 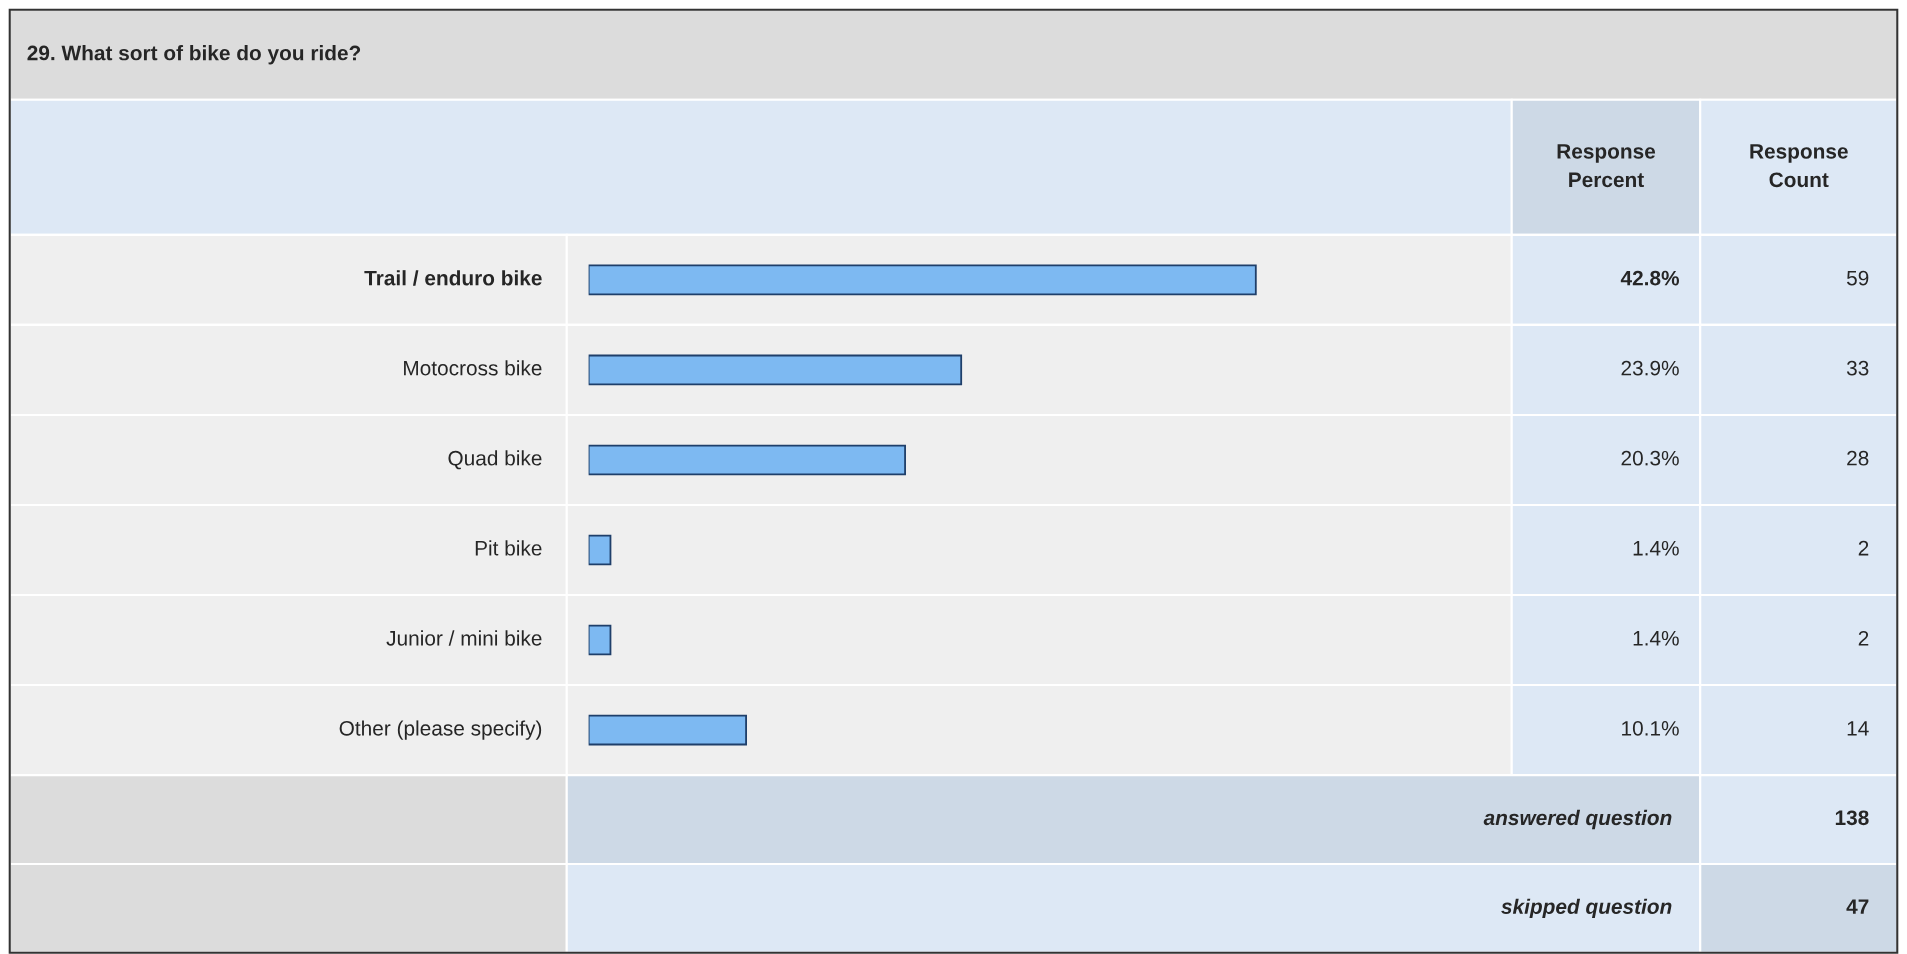 I want to click on y-tick-label: Junior / mini bike, so click(x=464, y=638).